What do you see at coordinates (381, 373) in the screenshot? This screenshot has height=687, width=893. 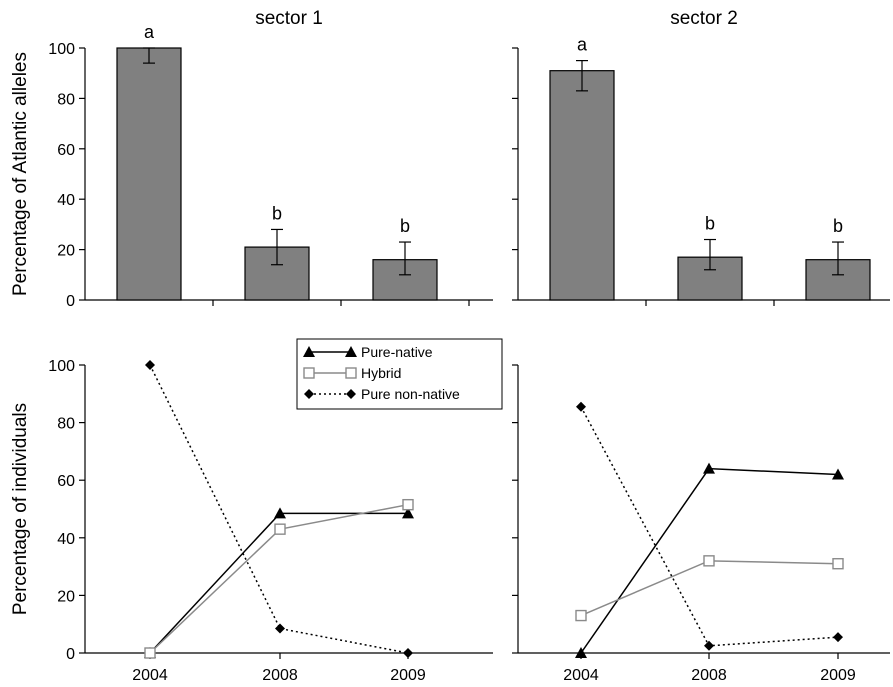 I see `legend-label: Hybrid` at bounding box center [381, 373].